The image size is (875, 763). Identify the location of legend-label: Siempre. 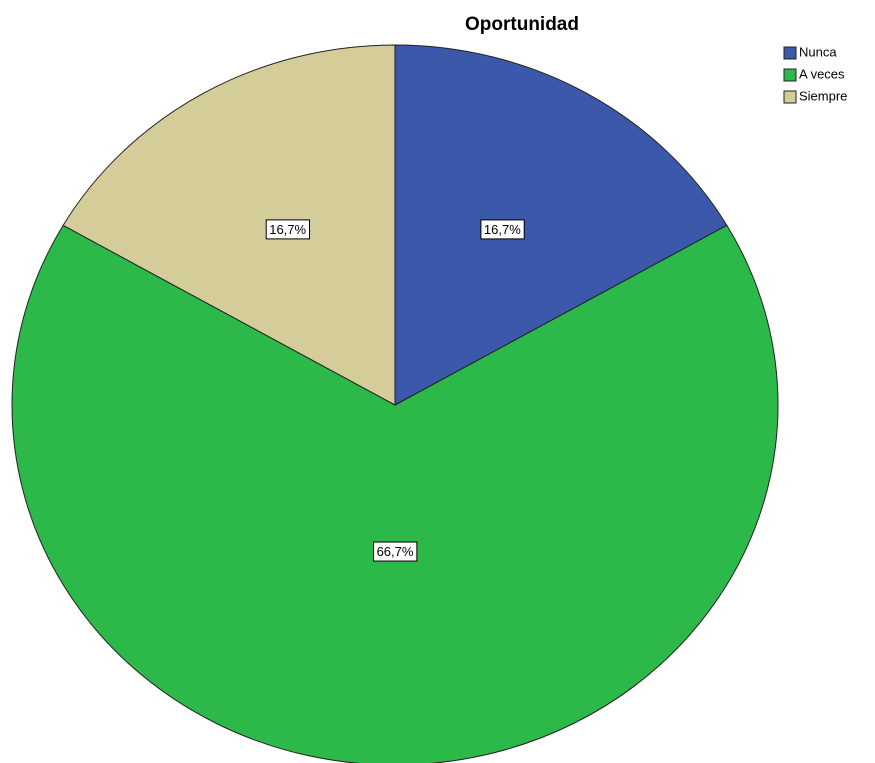
(823, 95).